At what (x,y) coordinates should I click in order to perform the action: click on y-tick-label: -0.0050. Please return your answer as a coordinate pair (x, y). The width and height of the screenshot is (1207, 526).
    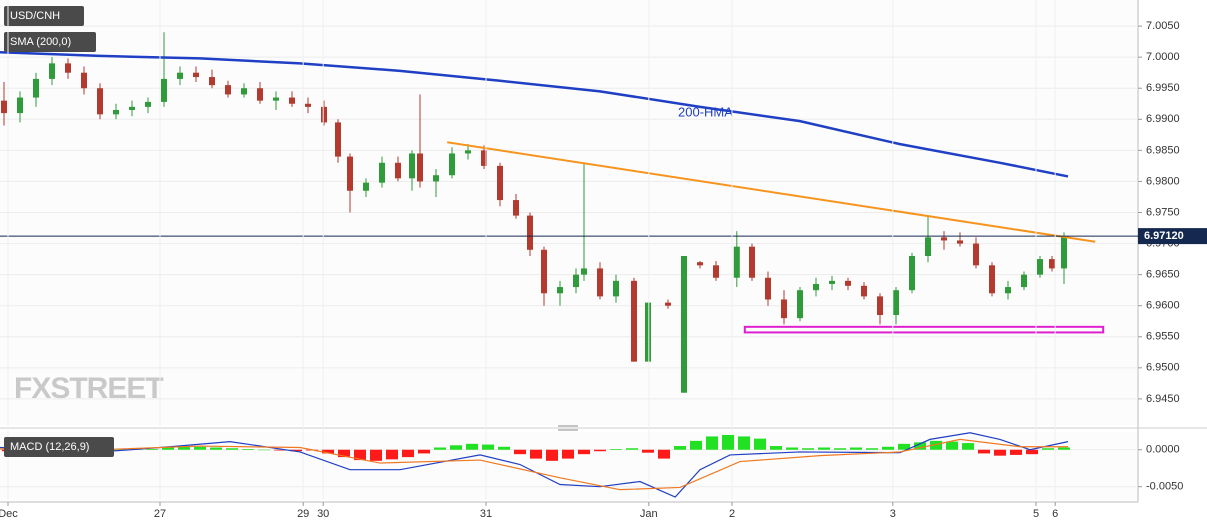
    Looking at the image, I should click on (1164, 487).